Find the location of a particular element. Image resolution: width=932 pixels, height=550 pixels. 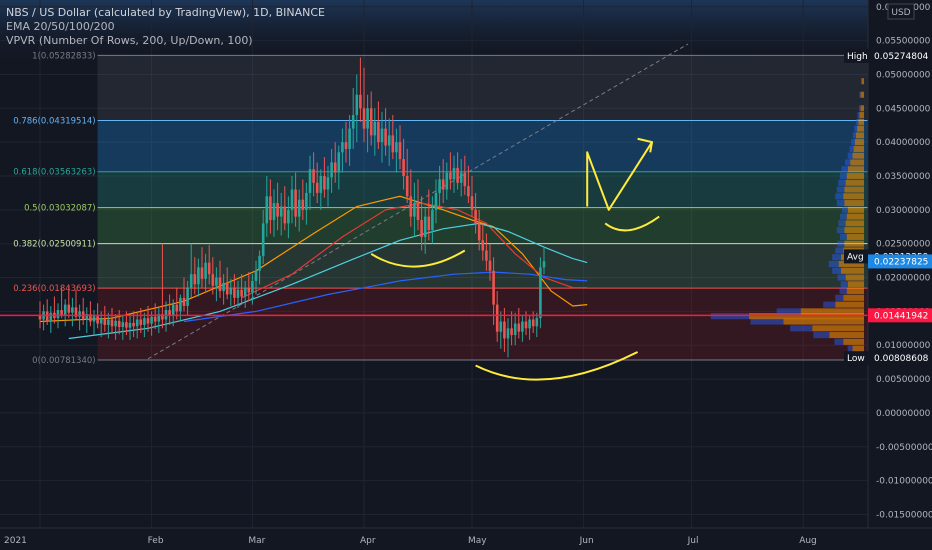

y-tick-label: 0.04500000 is located at coordinates (903, 109).